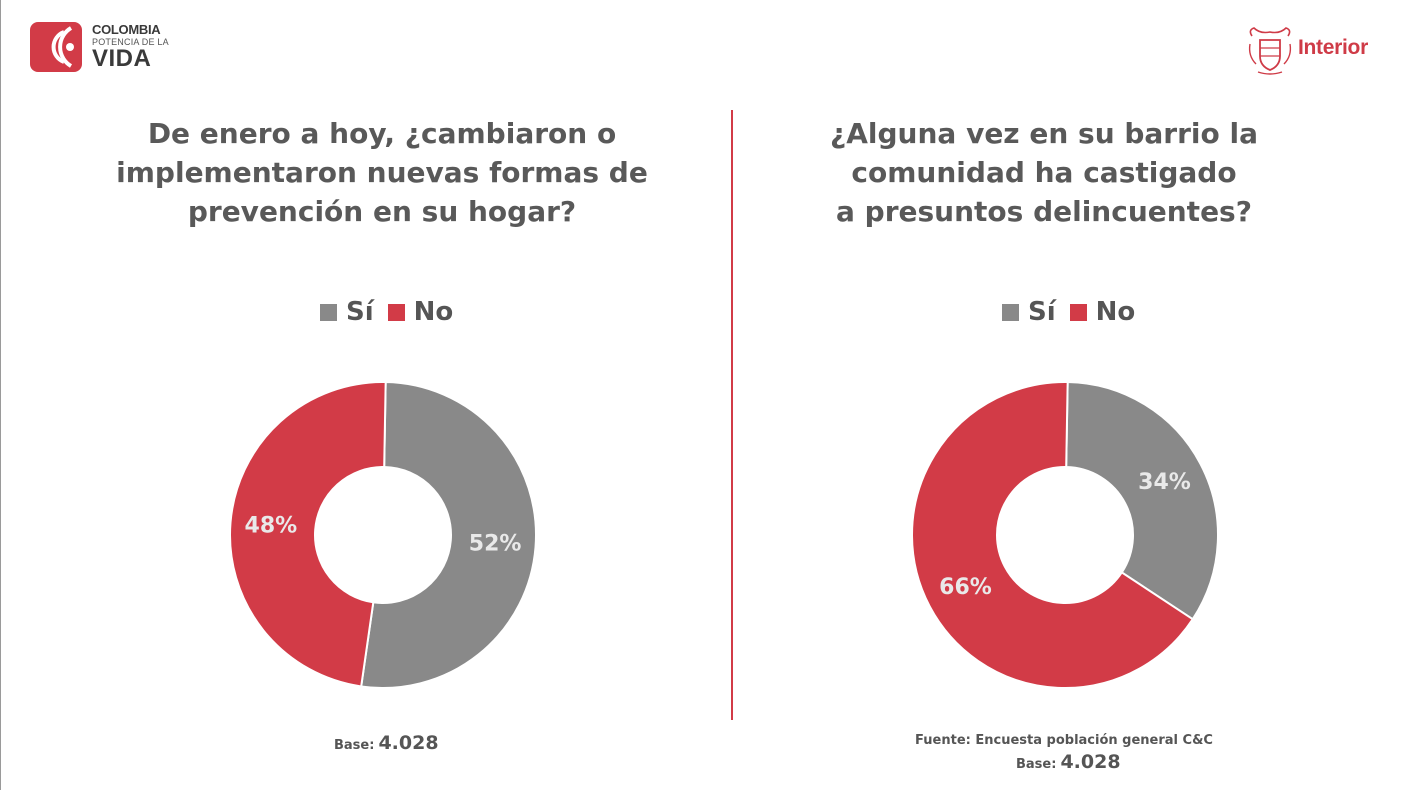 The height and width of the screenshot is (790, 1408). What do you see at coordinates (382, 211) in the screenshot?
I see `left-title-line: prevención en su hogar?` at bounding box center [382, 211].